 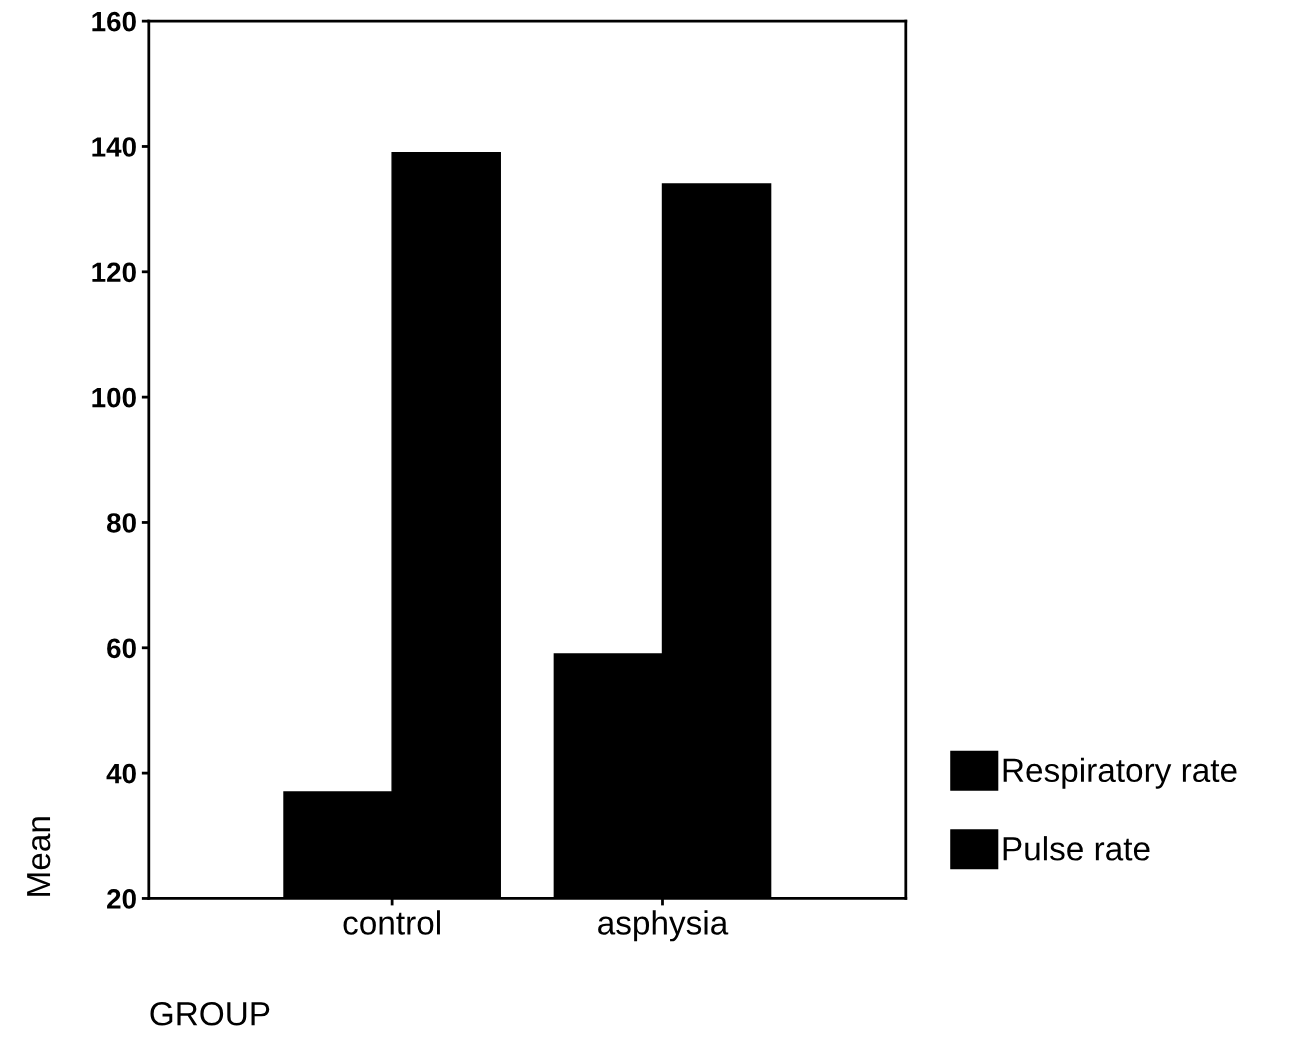 What do you see at coordinates (114, 397) in the screenshot?
I see `y-tick-label: 100` at bounding box center [114, 397].